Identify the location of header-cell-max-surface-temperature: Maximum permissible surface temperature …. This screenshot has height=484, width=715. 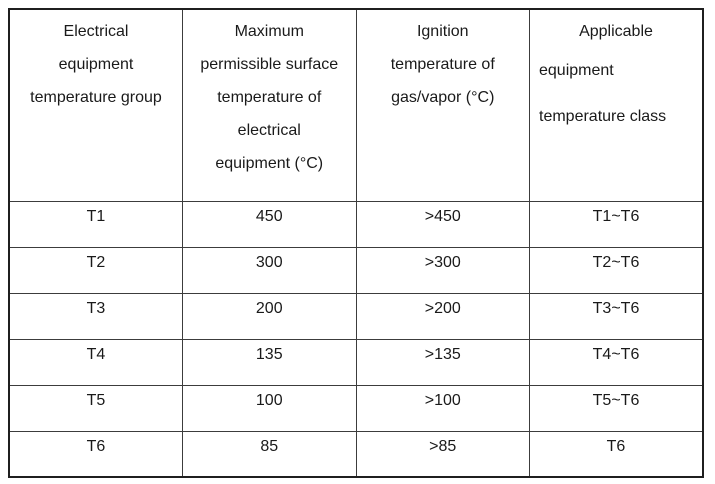
(269, 105).